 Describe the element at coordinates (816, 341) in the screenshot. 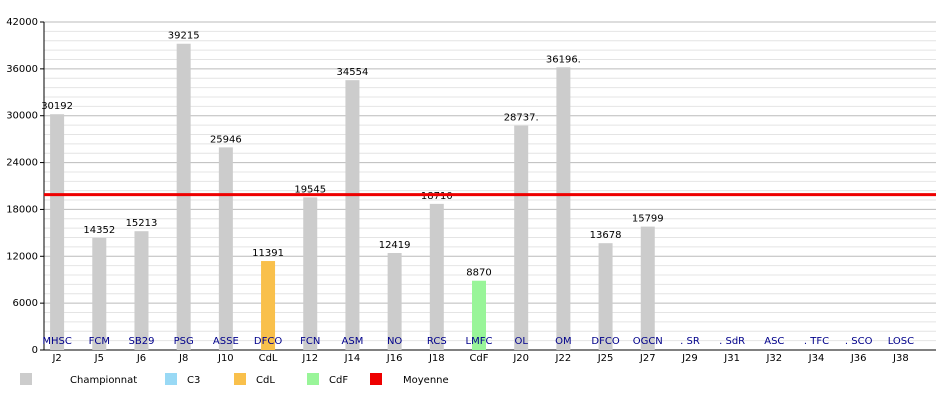

I see `opponent-label: . TFC` at that location.